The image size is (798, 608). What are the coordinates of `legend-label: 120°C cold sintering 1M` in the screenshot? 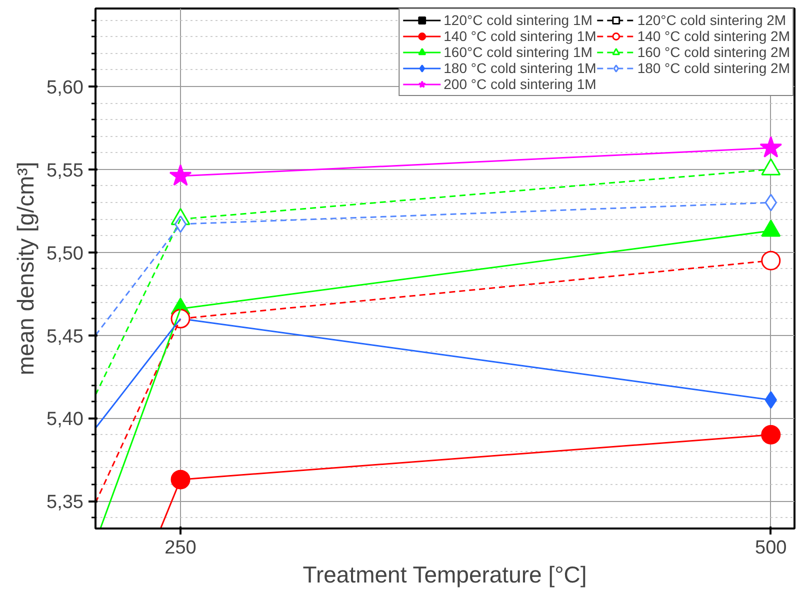 It's located at (518, 20).